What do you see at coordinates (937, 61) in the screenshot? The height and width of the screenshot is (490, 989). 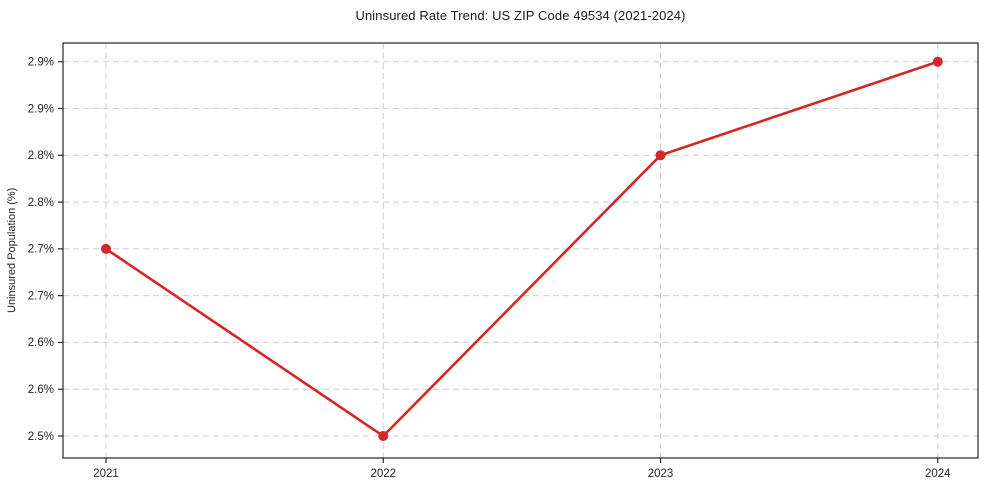 I see `data-point-2024` at bounding box center [937, 61].